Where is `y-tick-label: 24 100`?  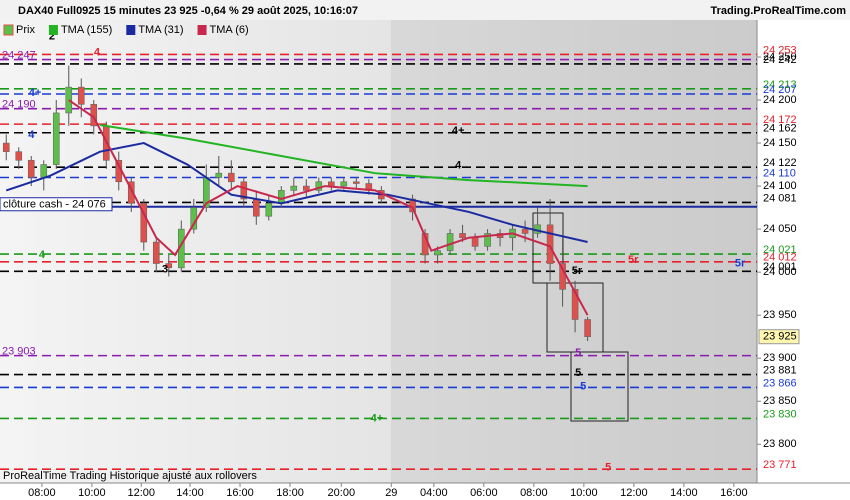 y-tick-label: 24 100 is located at coordinates (780, 186).